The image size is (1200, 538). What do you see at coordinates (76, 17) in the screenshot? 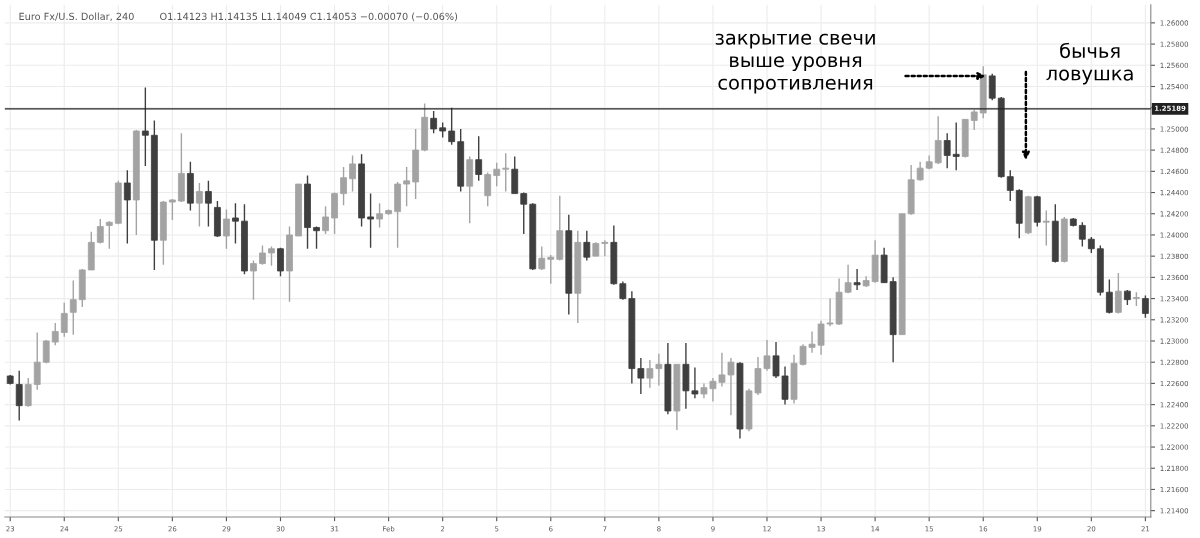
I see `text: Euro Fx/U.S. Dollar, 240` at bounding box center [76, 17].